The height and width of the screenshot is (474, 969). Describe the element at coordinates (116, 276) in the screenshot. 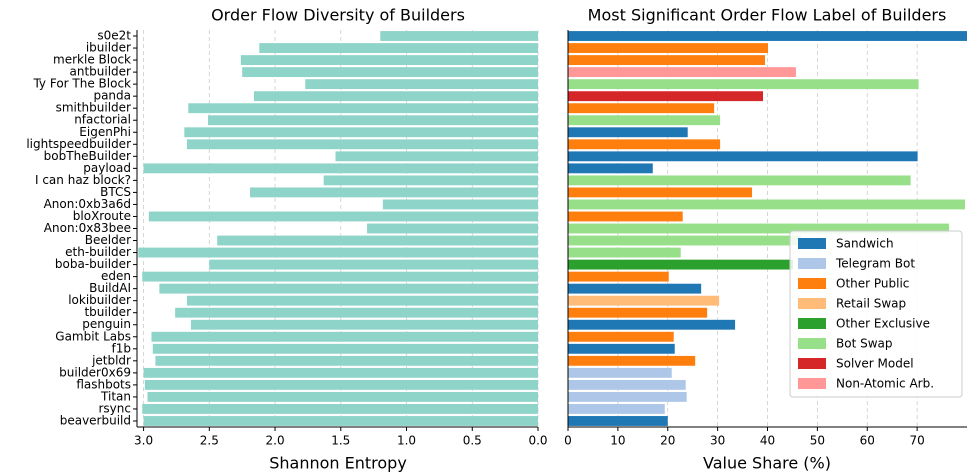

I see `y-tick-label: eden` at that location.